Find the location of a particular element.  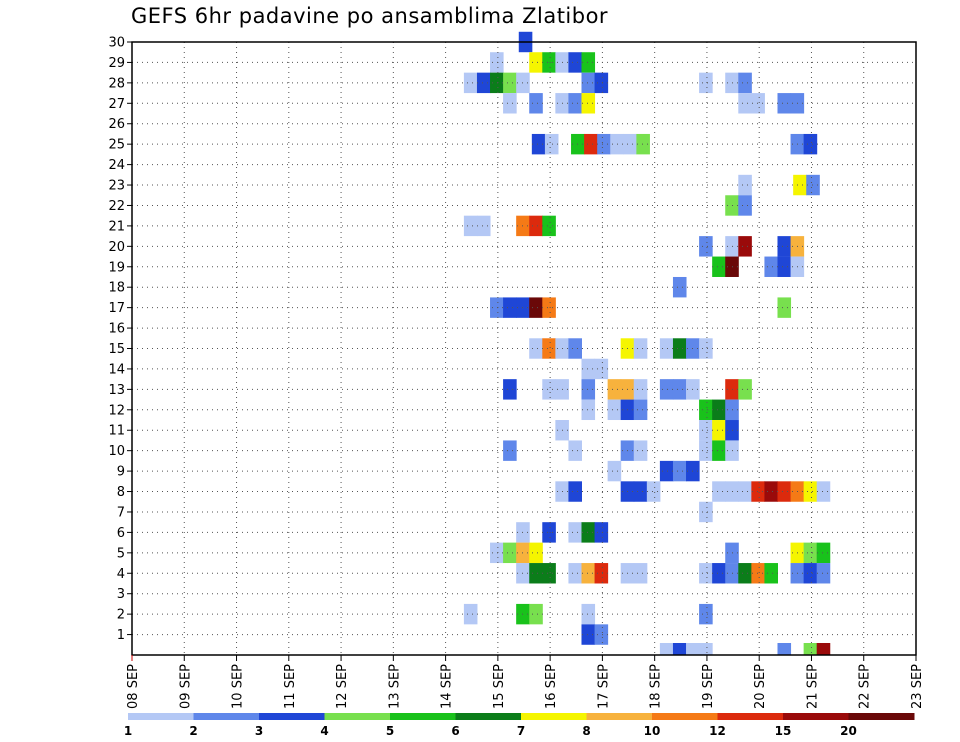

y-tick-label: 23 is located at coordinates (116, 186).